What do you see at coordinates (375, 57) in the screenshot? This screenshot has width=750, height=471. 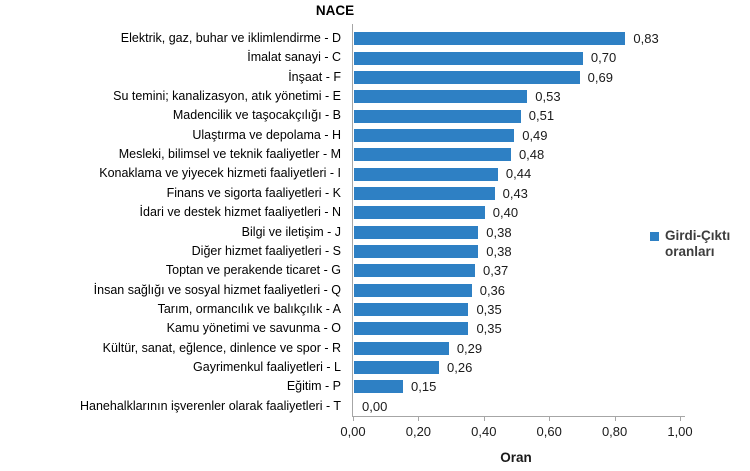 I see `bar-row: İmalat sanayi - C 0,70` at bounding box center [375, 57].